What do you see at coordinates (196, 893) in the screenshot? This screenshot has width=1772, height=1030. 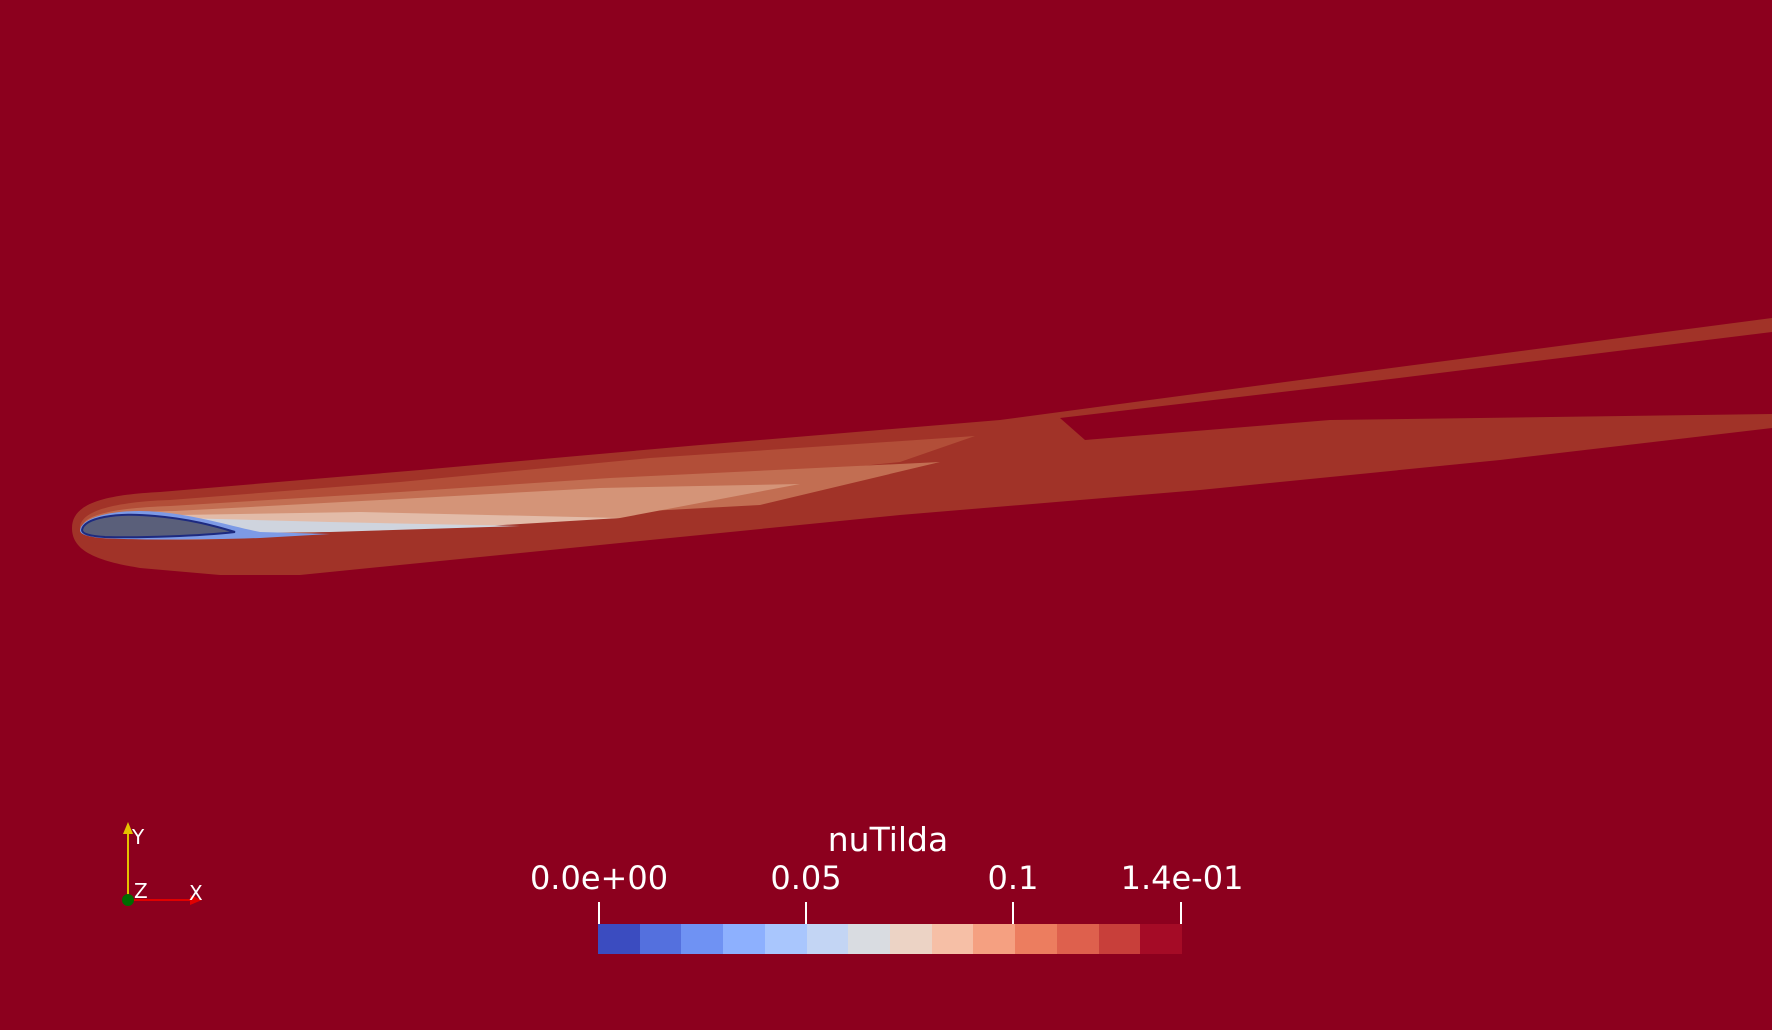 I see `x-axis-label: X` at bounding box center [196, 893].